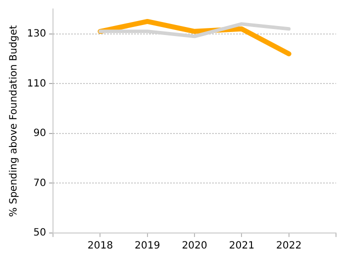 Image resolution: width=350 pixels, height=275 pixels. What do you see at coordinates (36, 84) in the screenshot?
I see `y-tick-label: 110` at bounding box center [36, 84].